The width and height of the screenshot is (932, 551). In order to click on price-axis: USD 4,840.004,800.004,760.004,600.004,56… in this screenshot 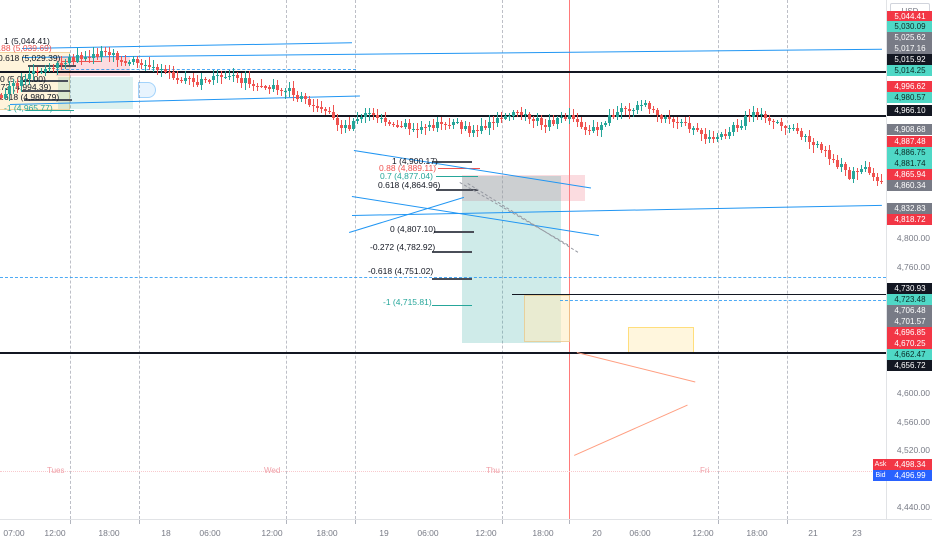, I will do `click(909, 259)`.